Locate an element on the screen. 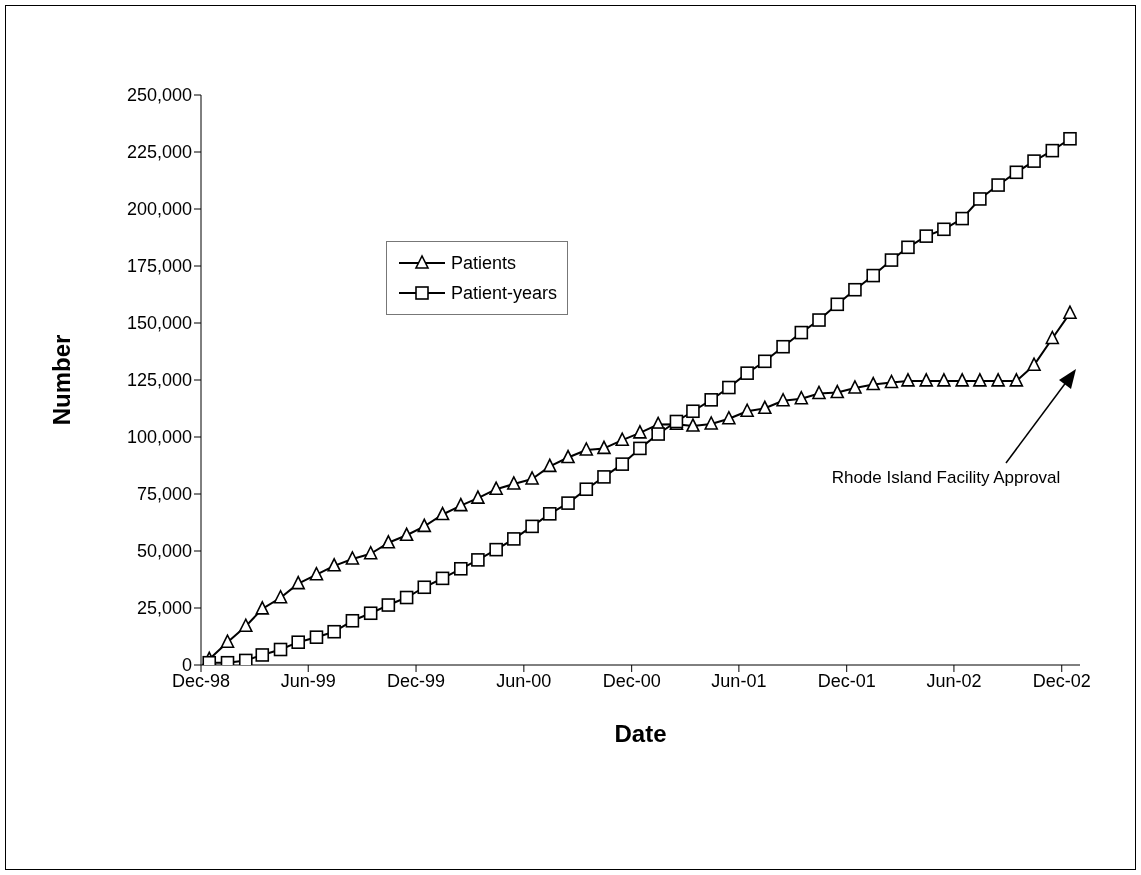  x-tick-label: Dec-01 is located at coordinates (846, 680).